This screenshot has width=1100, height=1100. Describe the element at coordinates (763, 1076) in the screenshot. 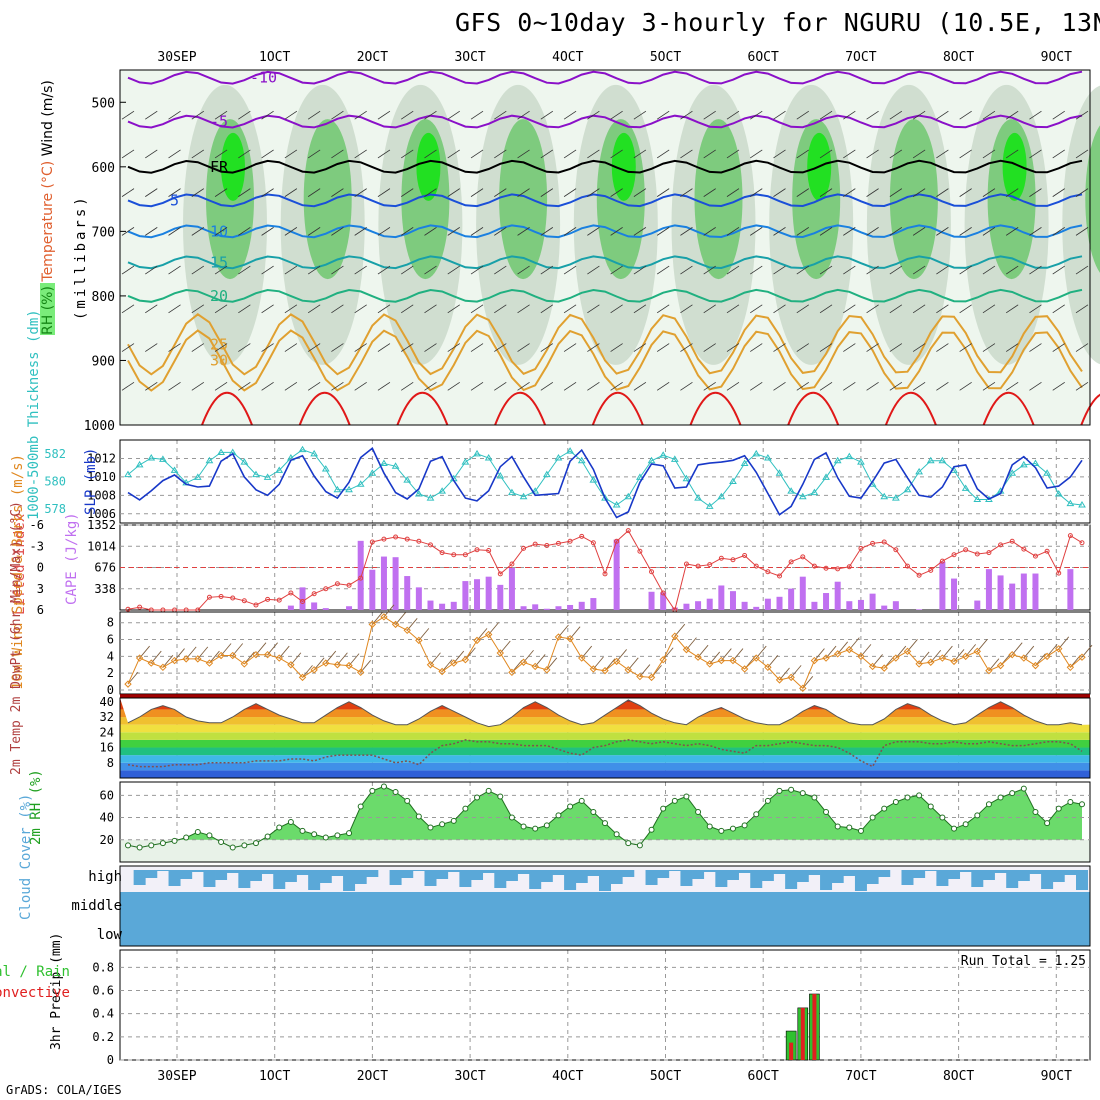

I see `date-tick-bottom: 6OCT` at that location.